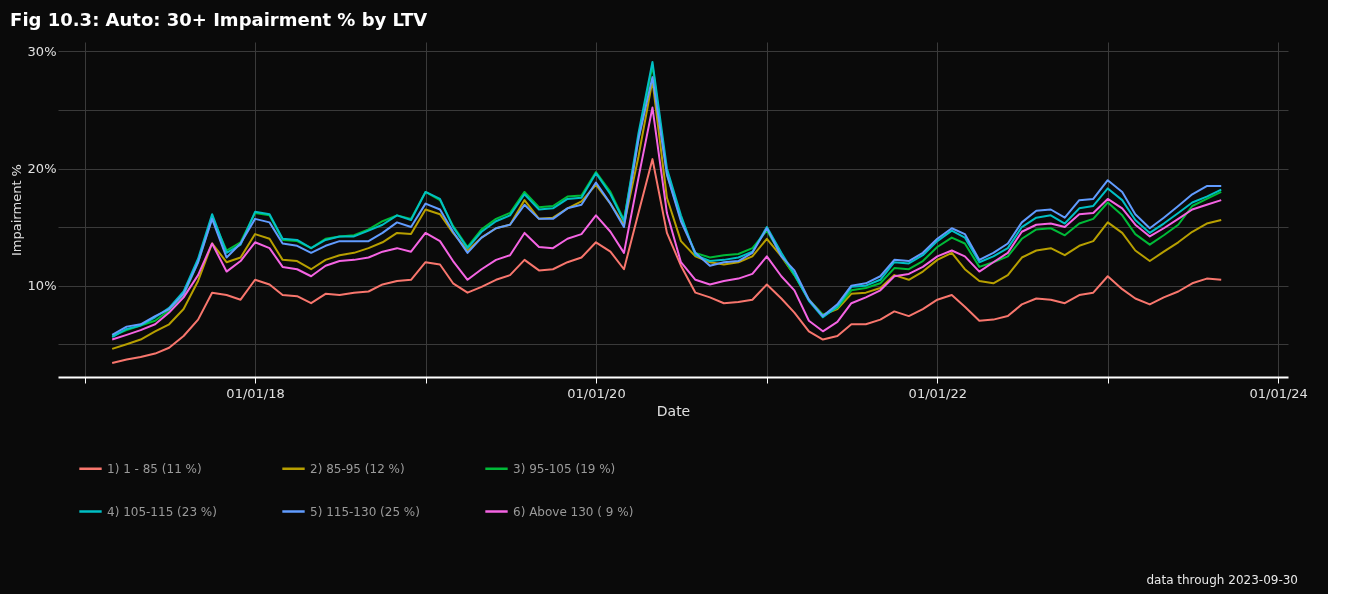 The width and height of the screenshot is (1350, 604). I want to click on legend-label: 6) Above 130 ( 9 %), so click(573, 511).